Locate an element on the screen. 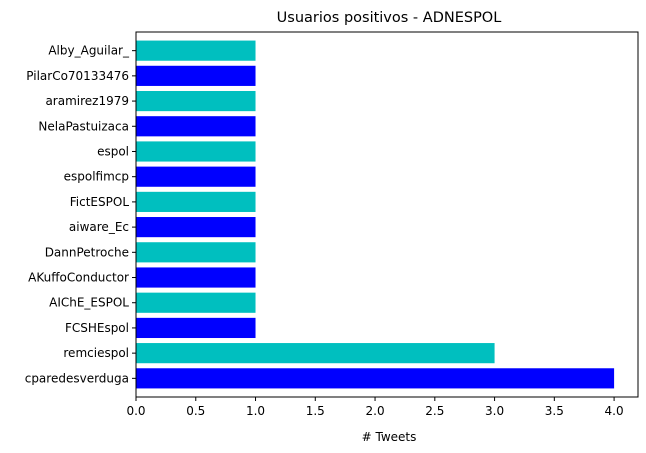  x-tick-label: 2.0 is located at coordinates (375, 411).